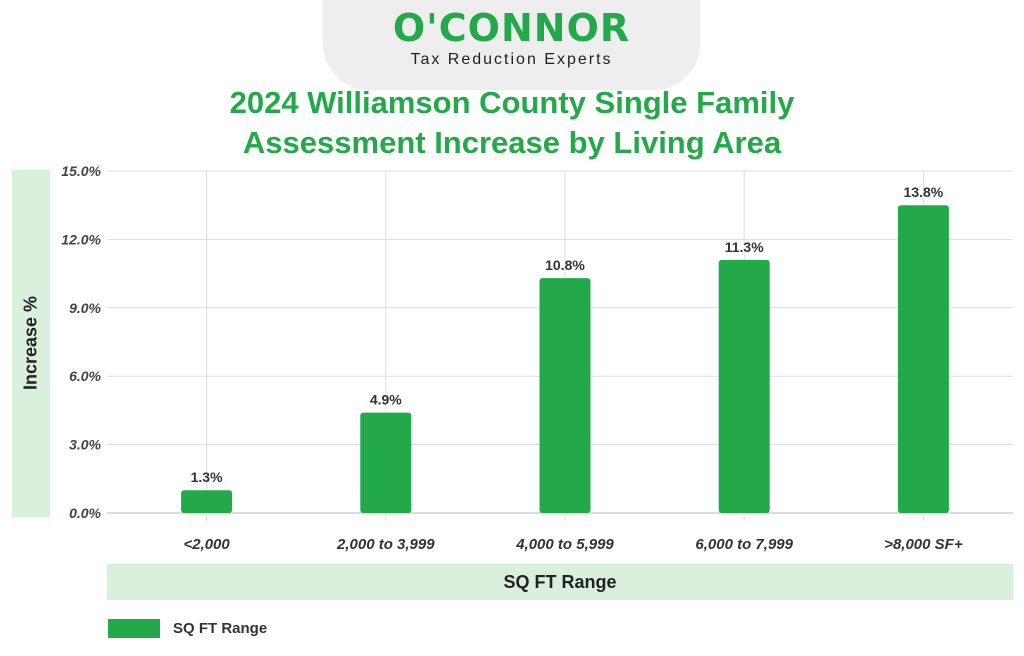  I want to click on x-tick-label: >8,000 SF+, so click(923, 544).